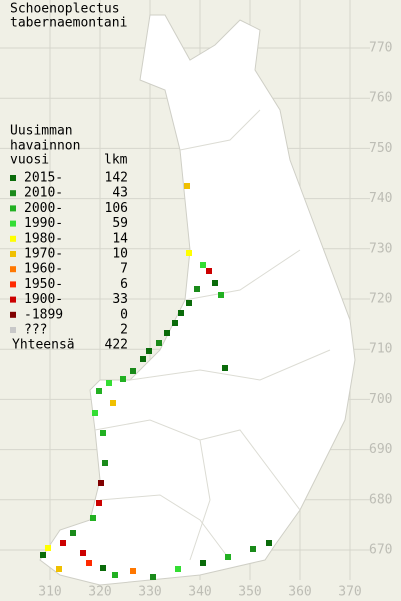  I want to click on y-tick-label: 750, so click(380, 148).